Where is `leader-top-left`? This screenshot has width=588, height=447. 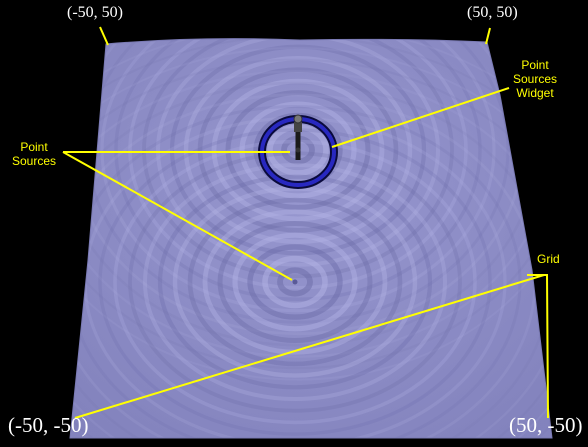
leader-top-left is located at coordinates (104, 36).